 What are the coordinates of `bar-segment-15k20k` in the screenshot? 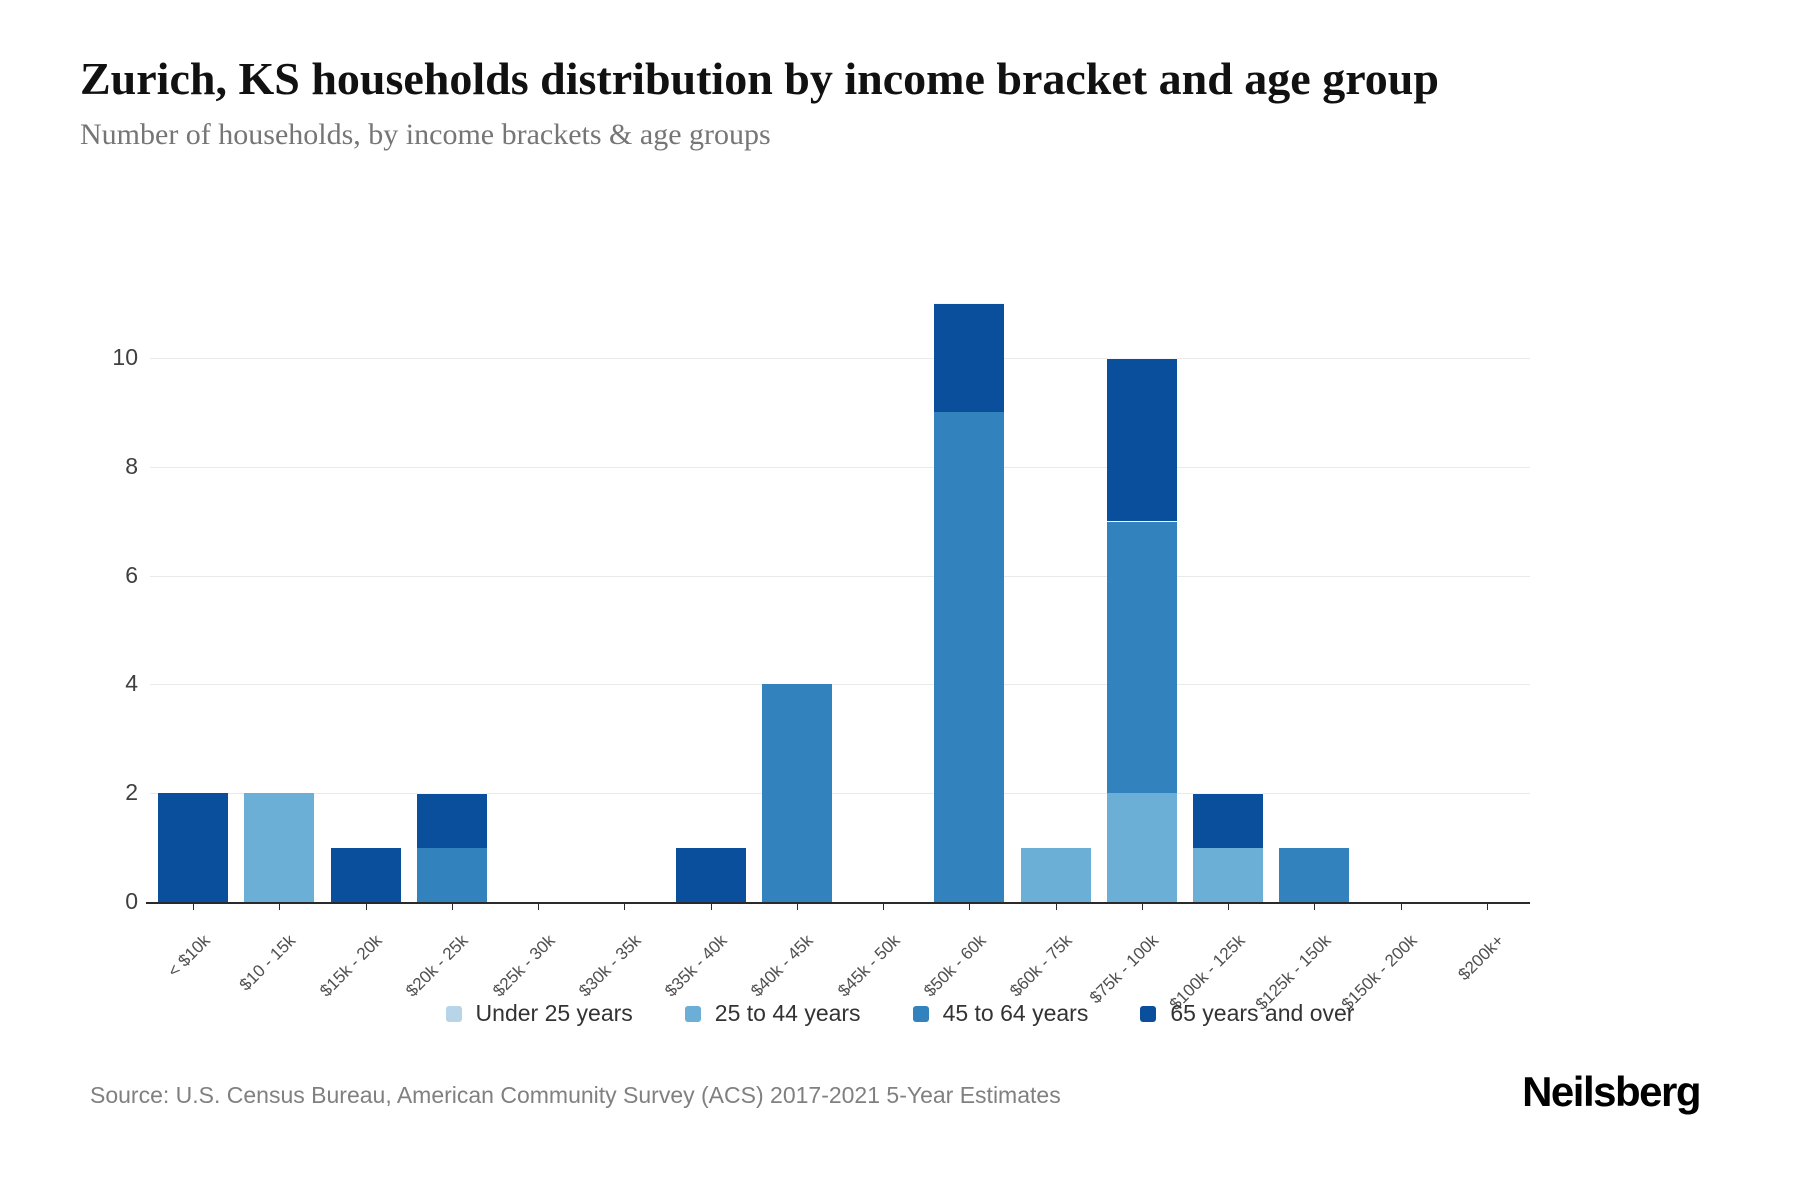 It's located at (365, 874).